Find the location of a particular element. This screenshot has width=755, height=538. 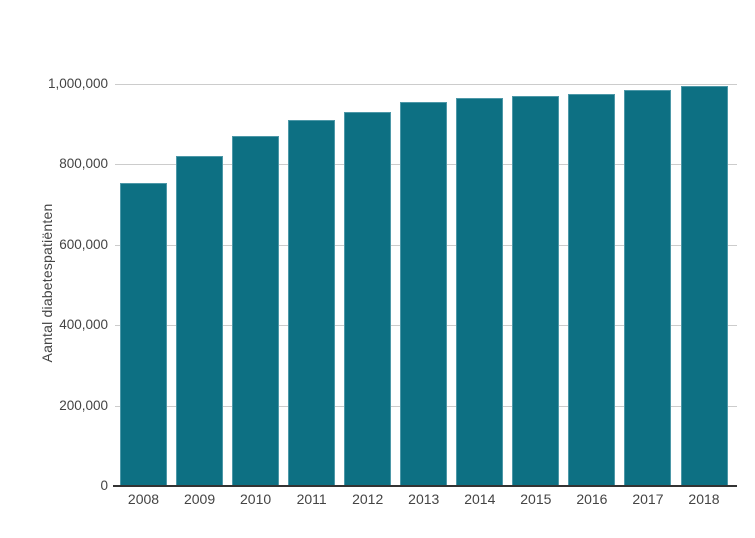

bar-2016 is located at coordinates (592, 290).